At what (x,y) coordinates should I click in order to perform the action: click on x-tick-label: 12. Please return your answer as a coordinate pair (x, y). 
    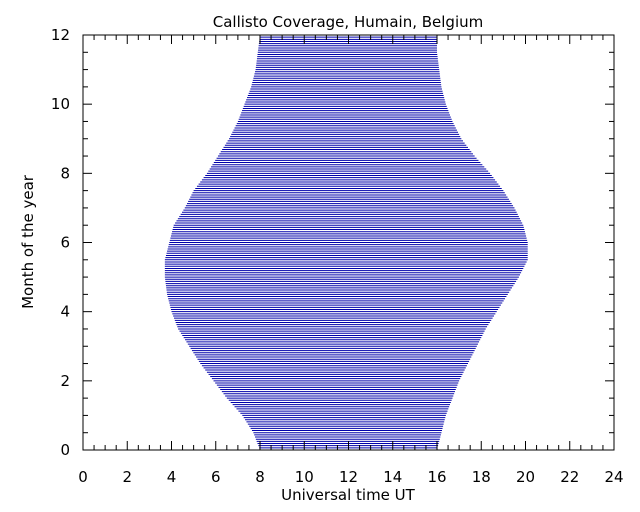
    Looking at the image, I should click on (348, 477).